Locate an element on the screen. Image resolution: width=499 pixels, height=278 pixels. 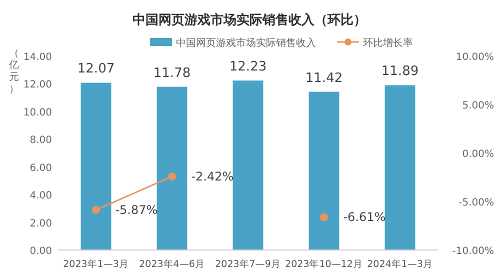
data-label: 12.23 is located at coordinates (248, 67).